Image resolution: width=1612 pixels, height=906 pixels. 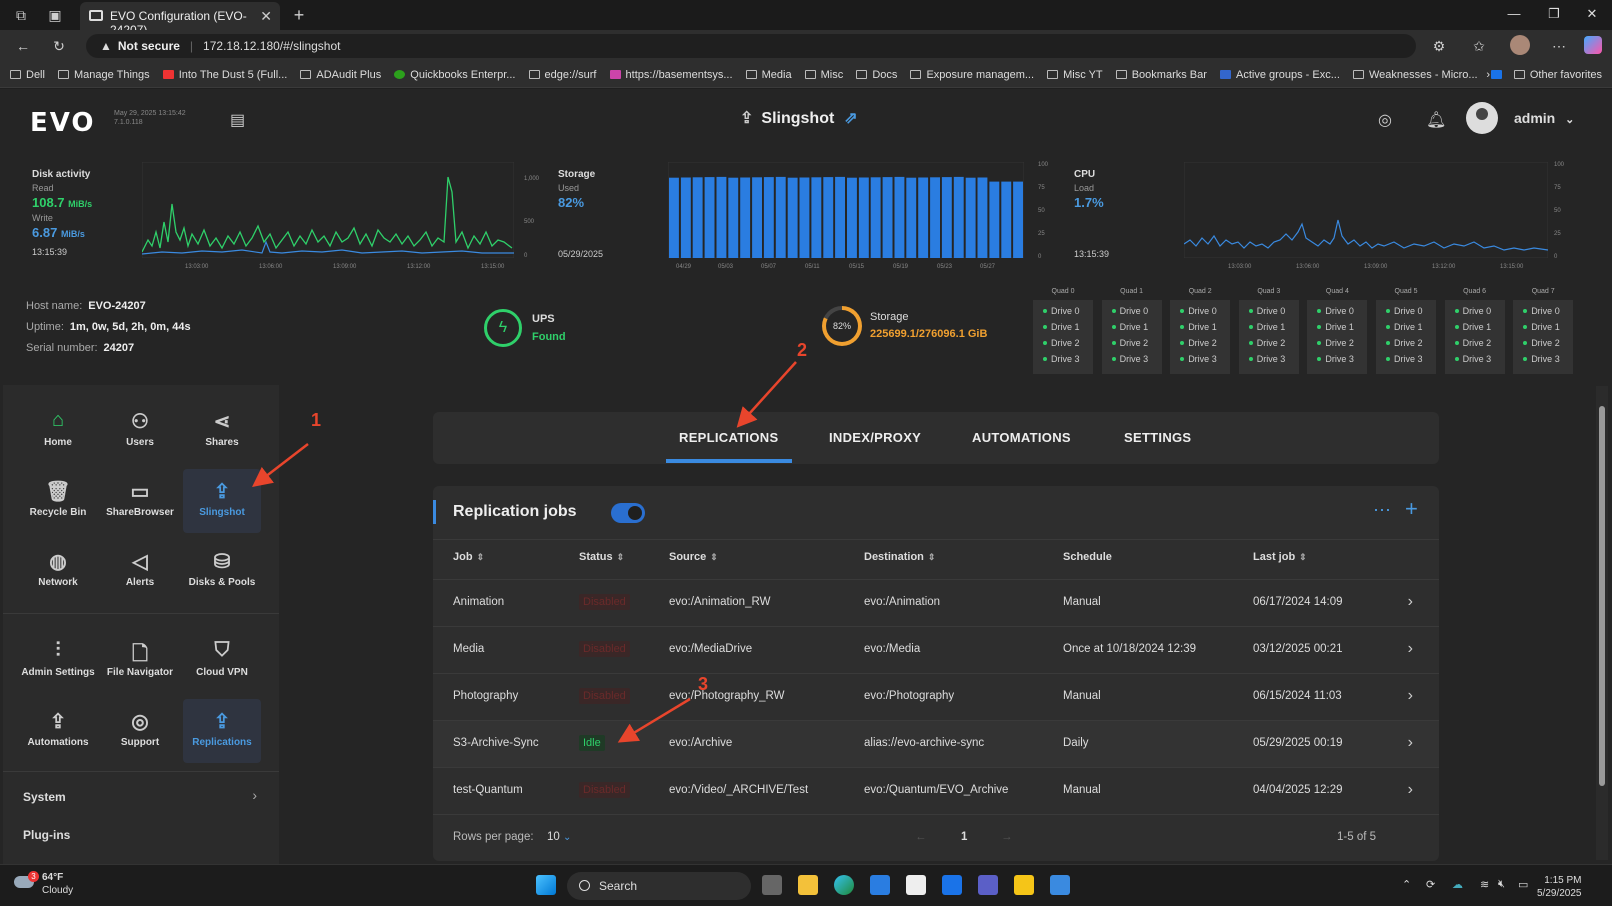 I want to click on bookmark: Media, so click(x=768, y=74).